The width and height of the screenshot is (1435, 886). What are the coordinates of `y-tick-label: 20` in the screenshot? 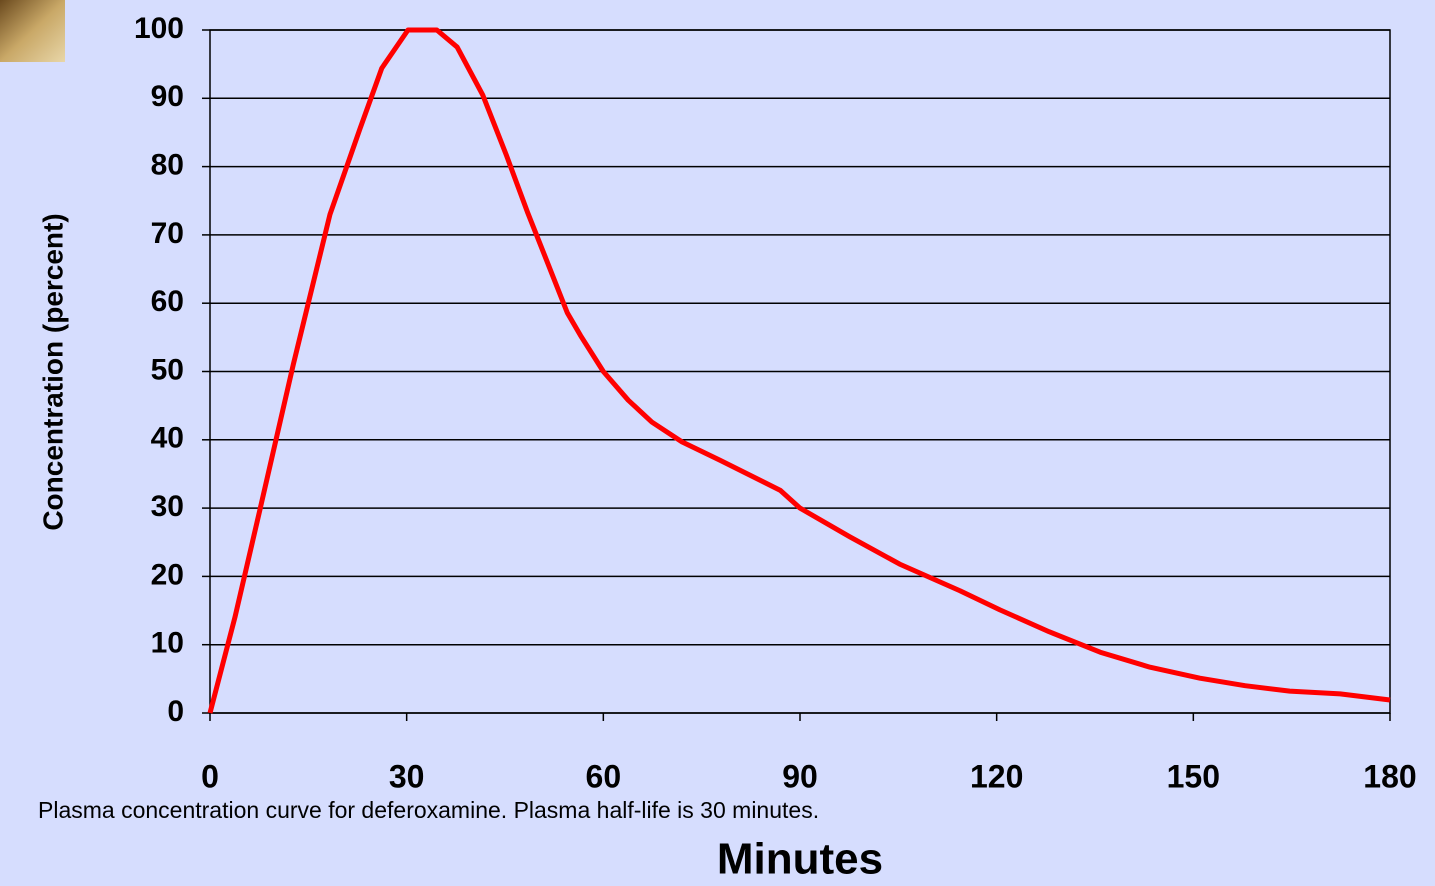 It's located at (167, 574).